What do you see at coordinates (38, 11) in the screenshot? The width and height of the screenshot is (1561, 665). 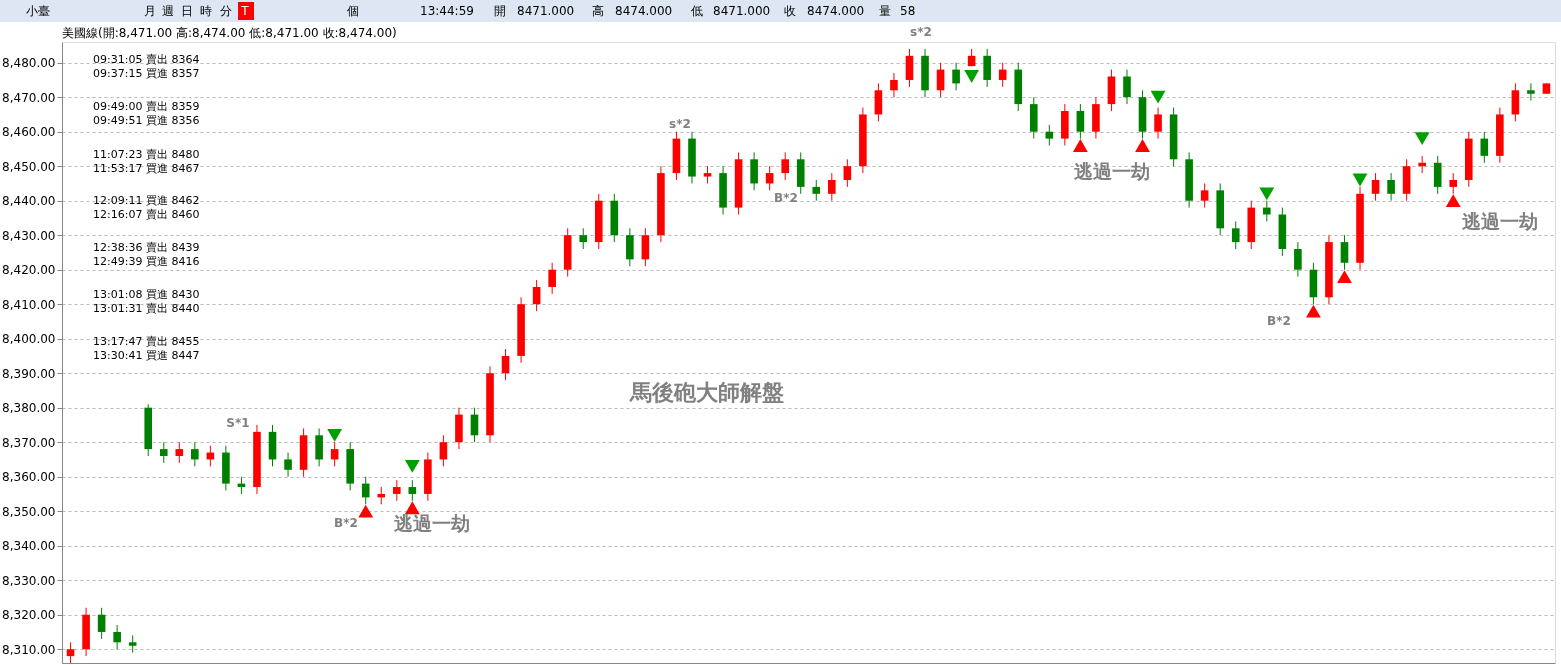 I see `text: 小臺` at bounding box center [38, 11].